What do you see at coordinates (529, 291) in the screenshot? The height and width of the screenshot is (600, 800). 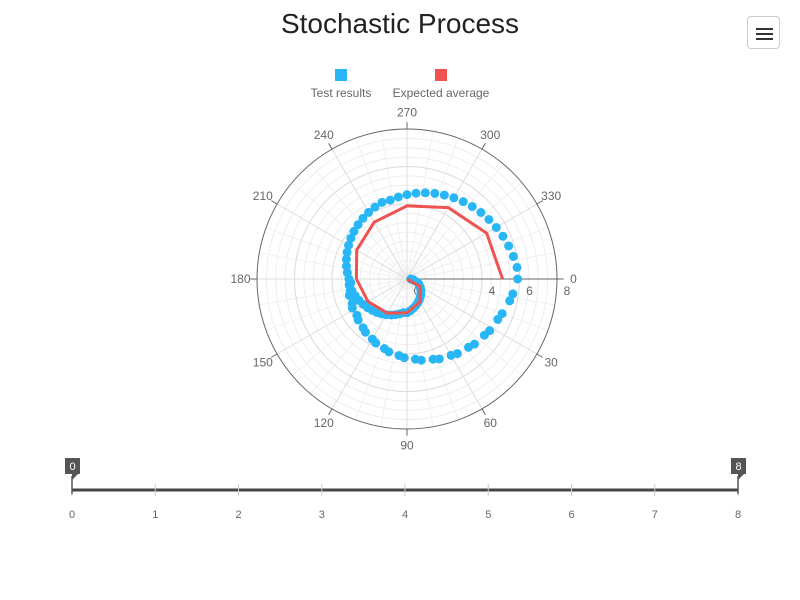 I see `radial-tick-label: 6` at bounding box center [529, 291].